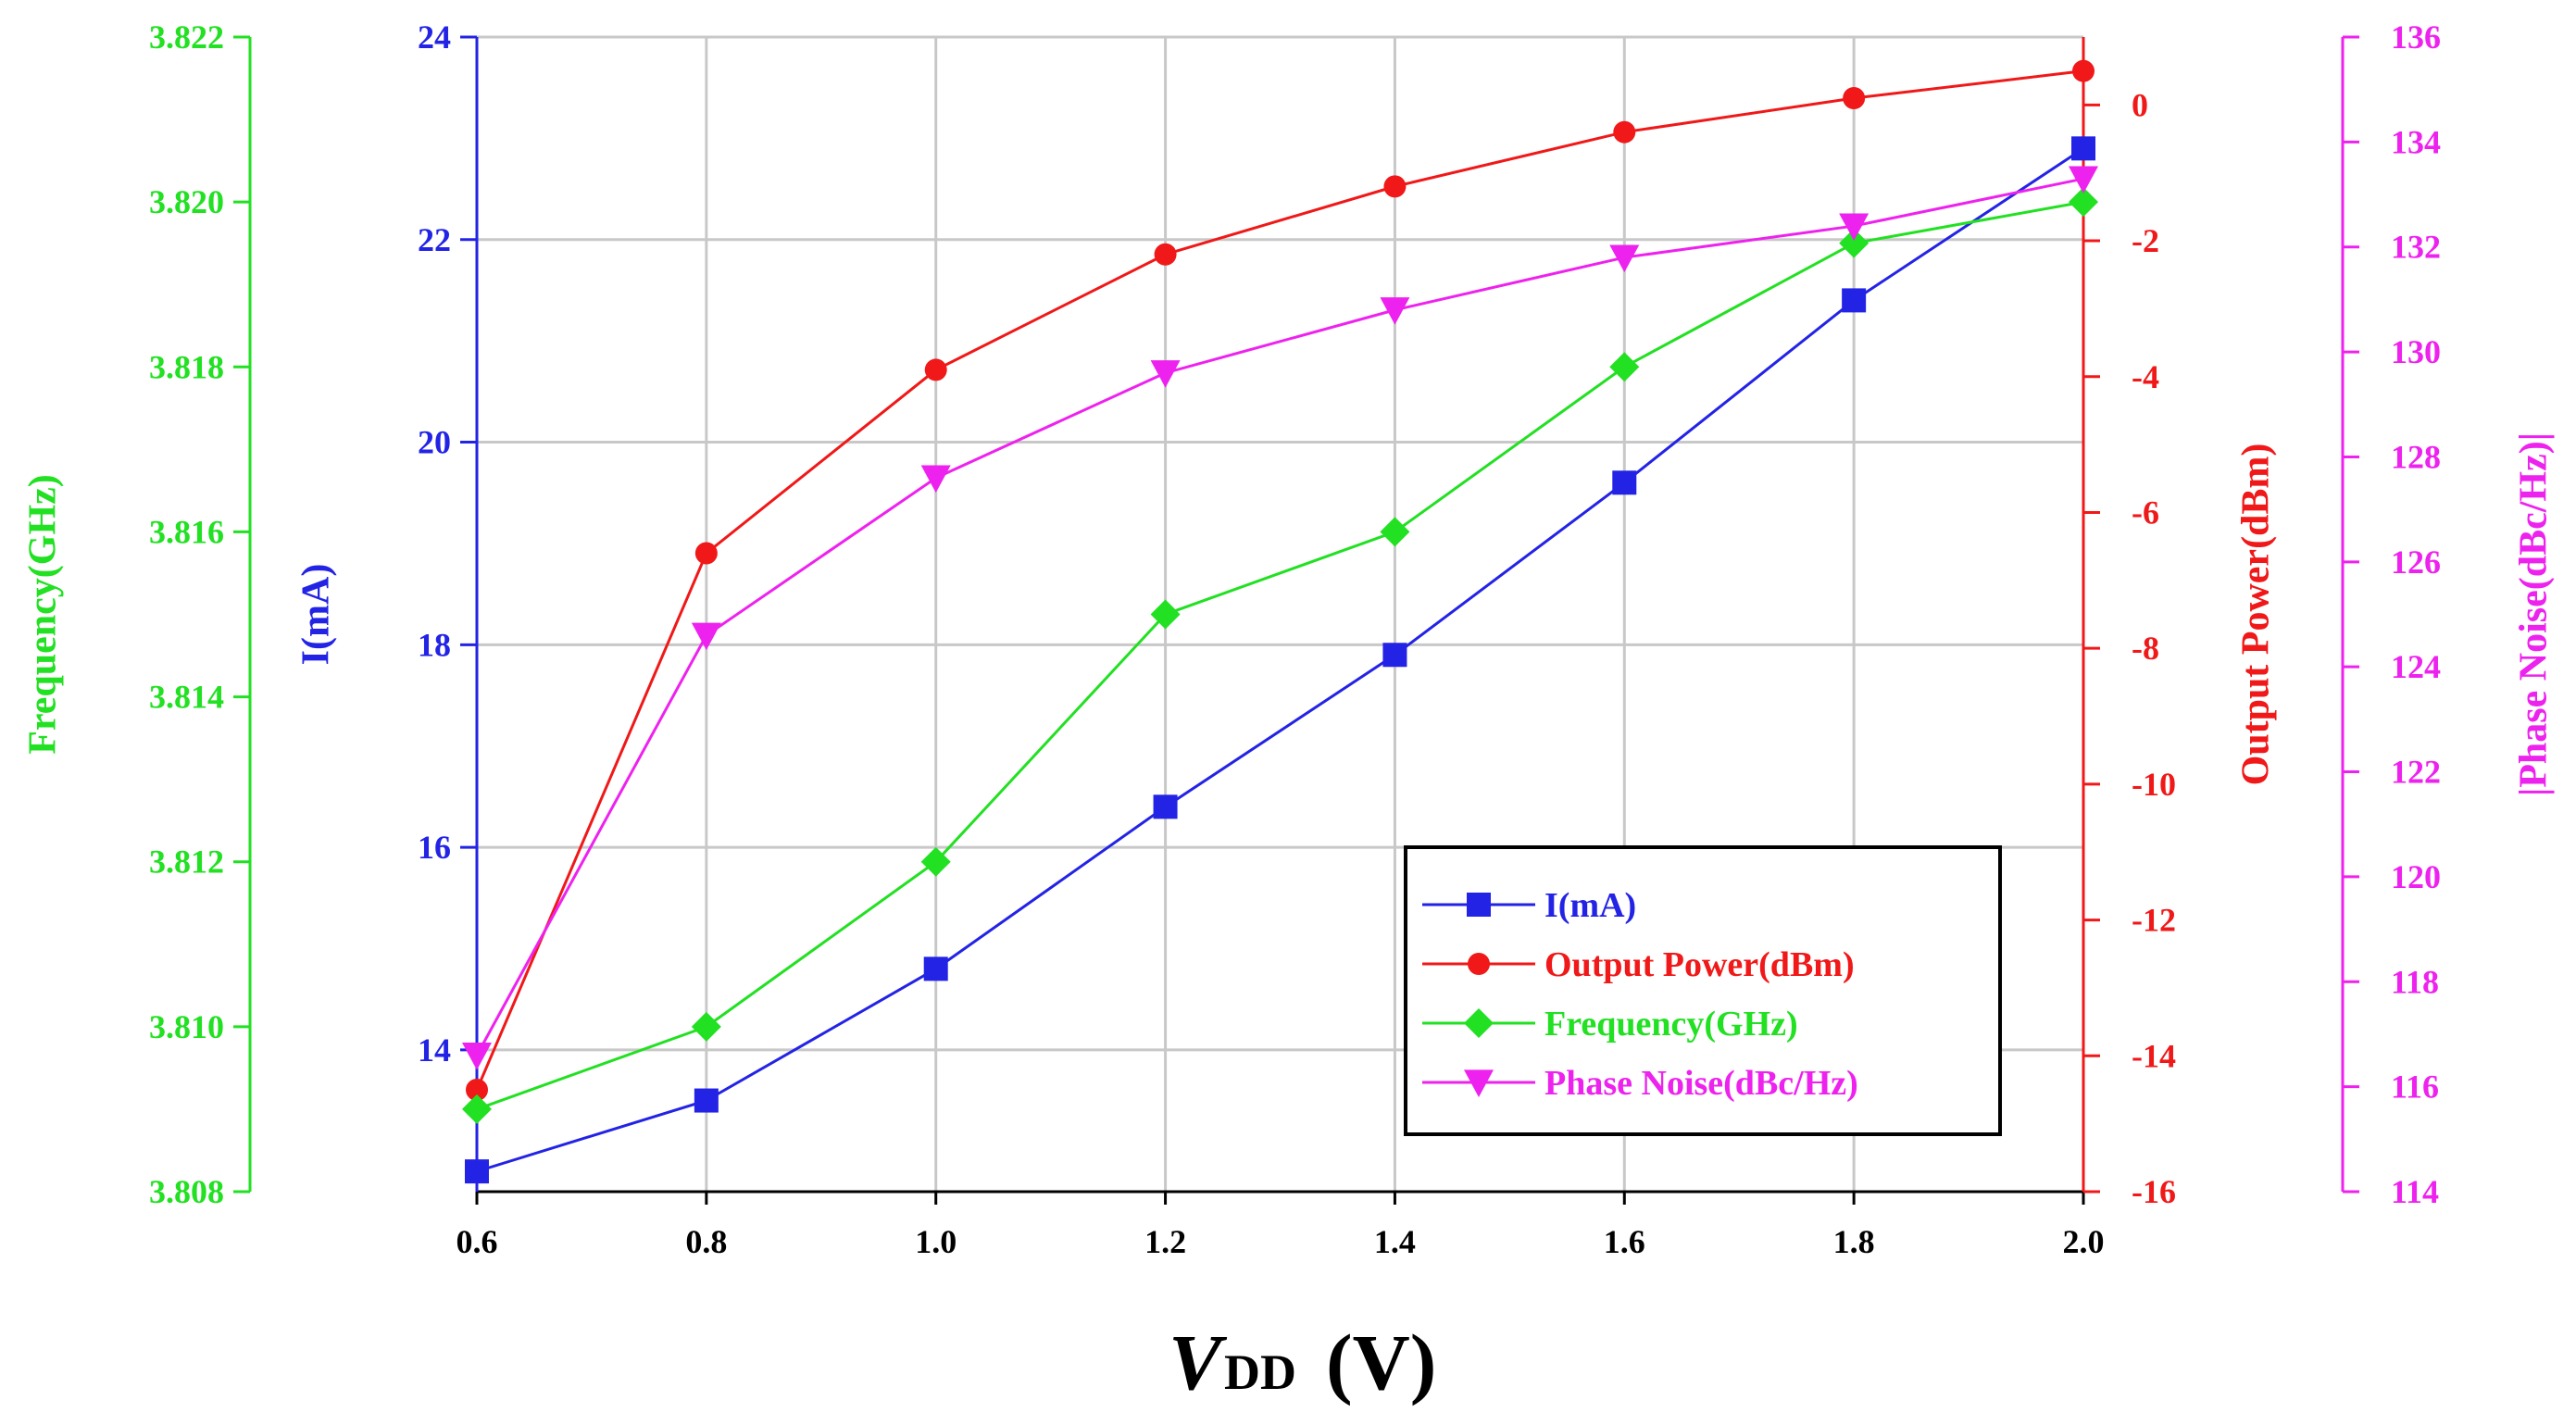  What do you see at coordinates (1700, 965) in the screenshot?
I see `legend-label: Output Power(dBm)` at bounding box center [1700, 965].